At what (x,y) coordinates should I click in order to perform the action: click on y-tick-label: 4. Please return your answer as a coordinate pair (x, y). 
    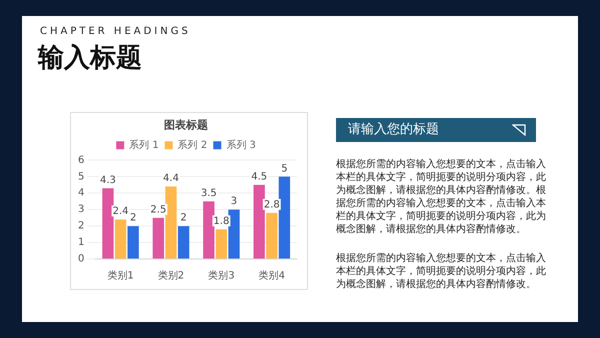
    Looking at the image, I should click on (81, 193).